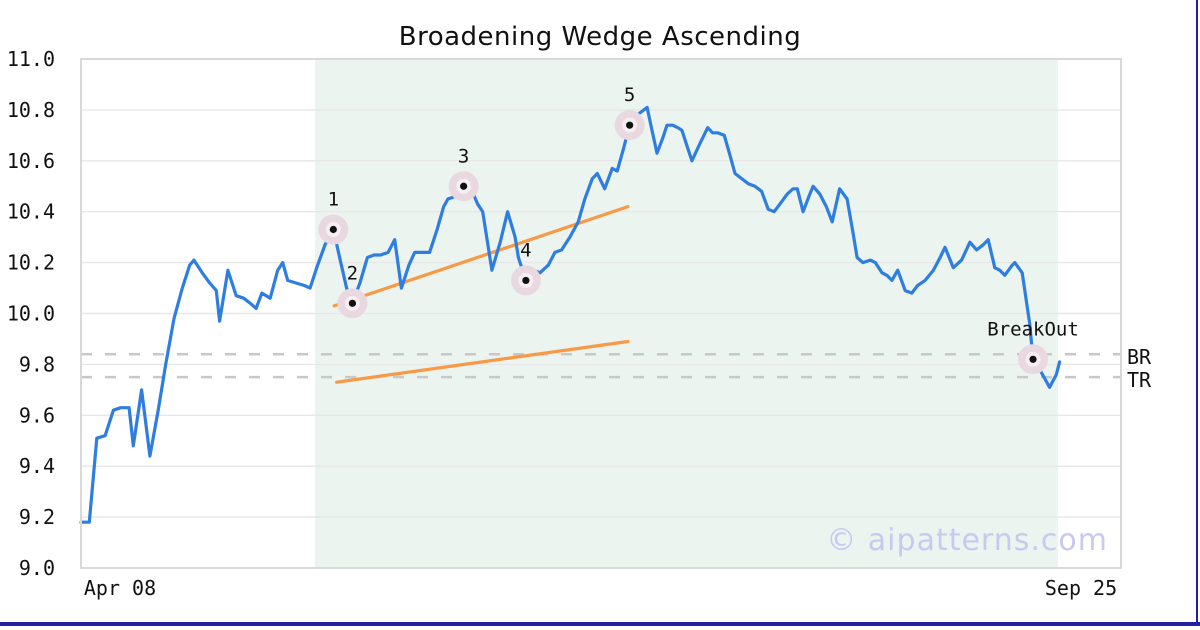 The height and width of the screenshot is (630, 1200). Describe the element at coordinates (600, 624) in the screenshot. I see `footer-bar` at that location.